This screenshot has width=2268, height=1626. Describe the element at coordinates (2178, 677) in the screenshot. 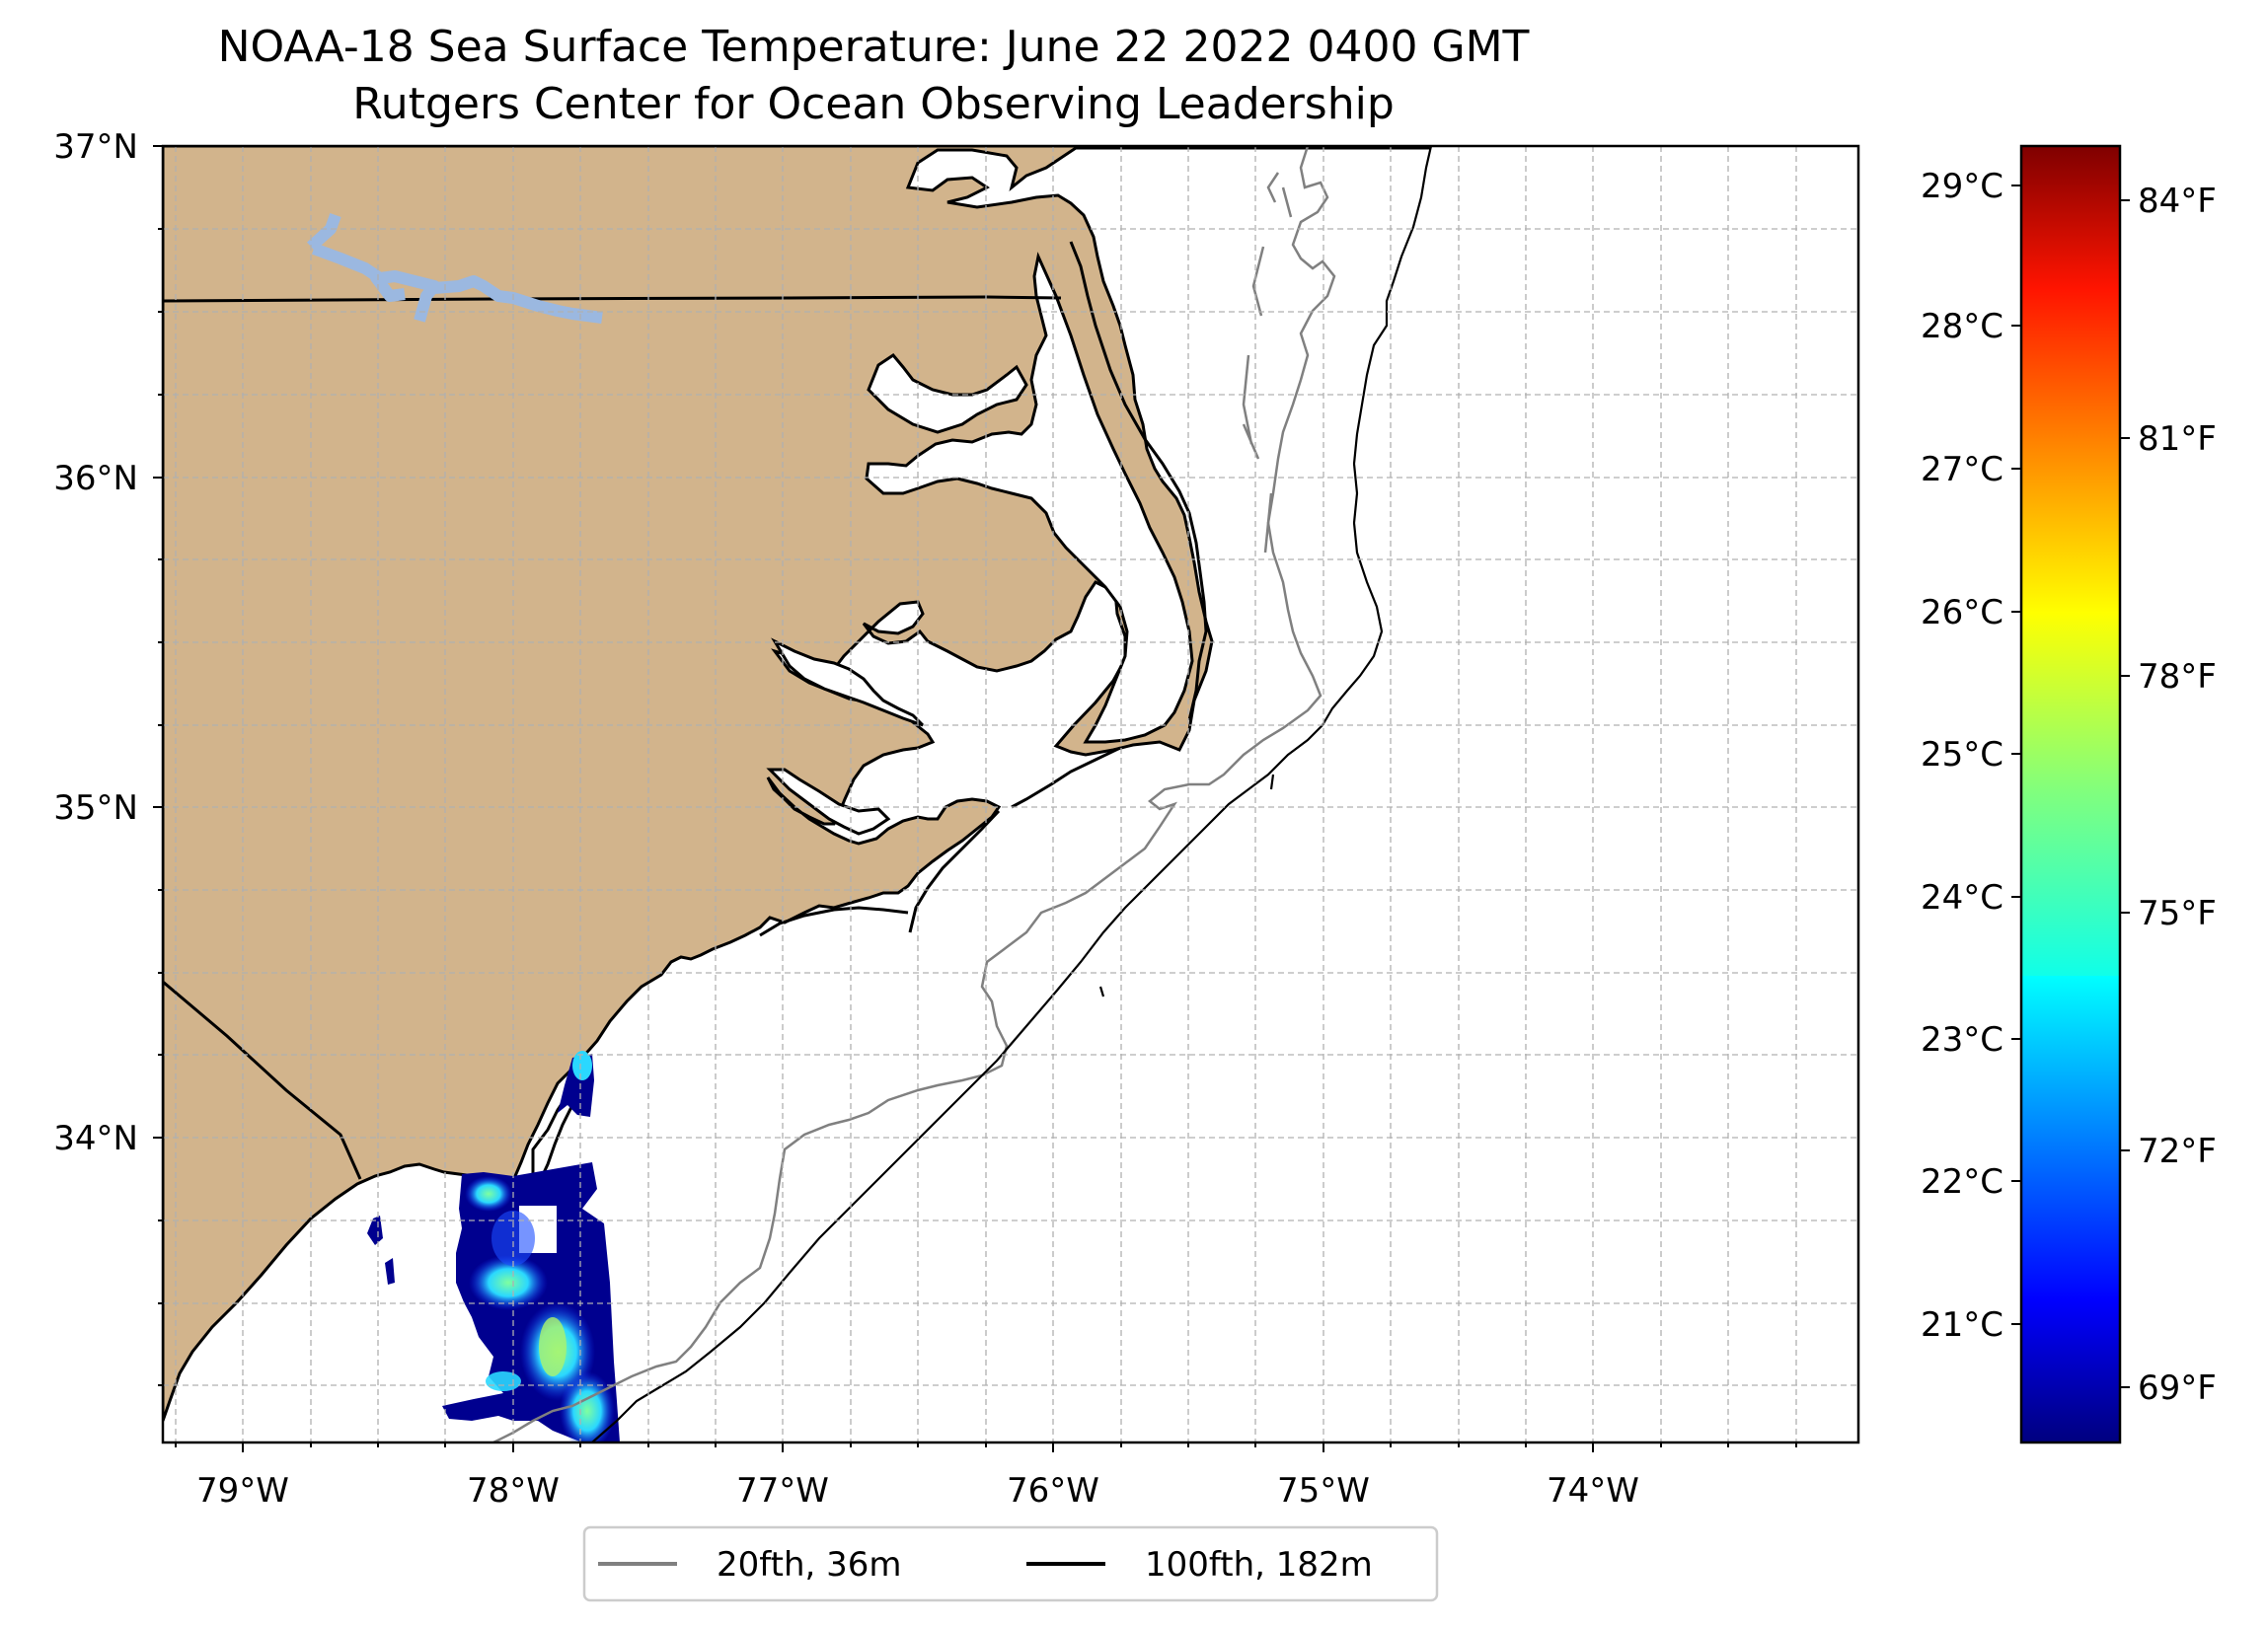

I see `fahrenheit-label: 78°F` at that location.